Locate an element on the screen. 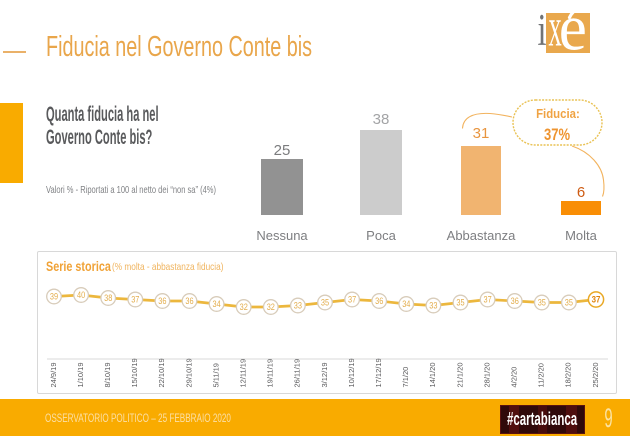  svg-text: 17/12/19 is located at coordinates (378, 372).